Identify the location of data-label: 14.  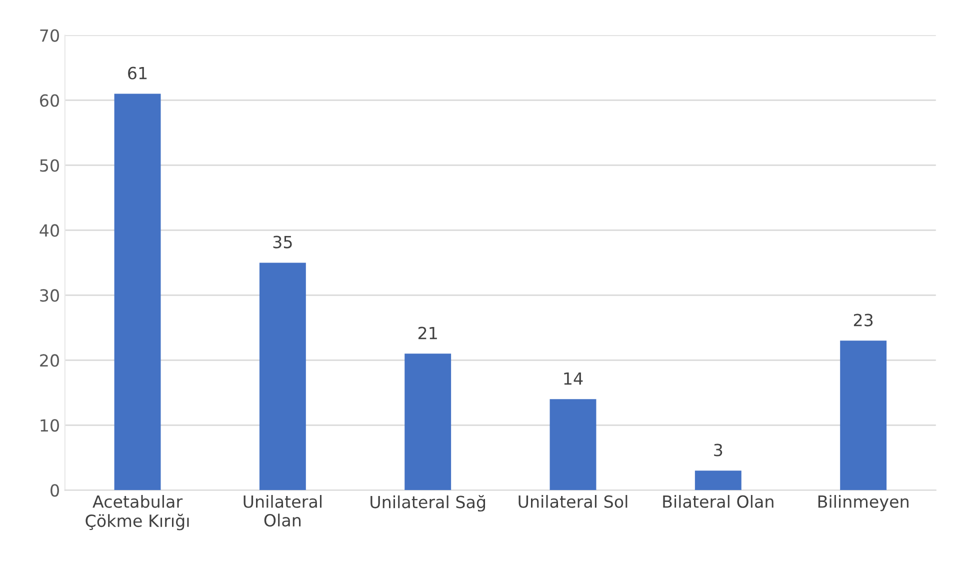
(573, 378).